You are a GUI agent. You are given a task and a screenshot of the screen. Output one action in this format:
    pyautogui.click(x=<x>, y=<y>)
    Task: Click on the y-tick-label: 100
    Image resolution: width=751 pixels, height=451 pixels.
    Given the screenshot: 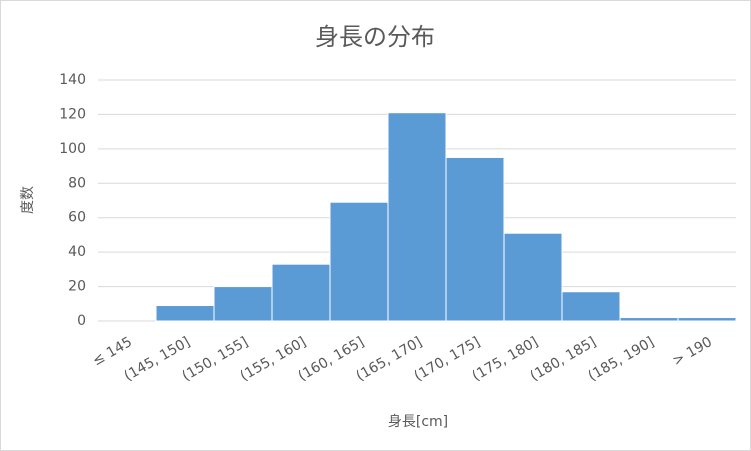 What is the action you would take?
    pyautogui.click(x=72, y=149)
    